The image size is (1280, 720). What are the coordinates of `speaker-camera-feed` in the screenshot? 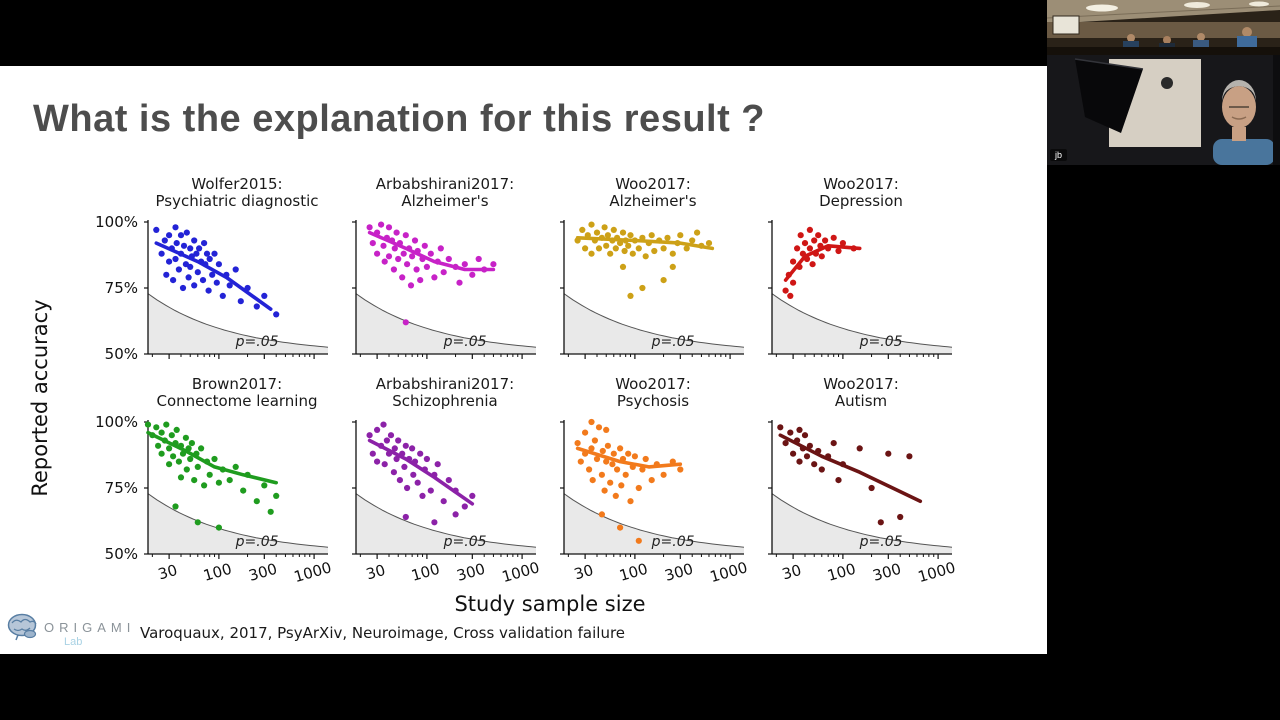 It's located at (1163, 110).